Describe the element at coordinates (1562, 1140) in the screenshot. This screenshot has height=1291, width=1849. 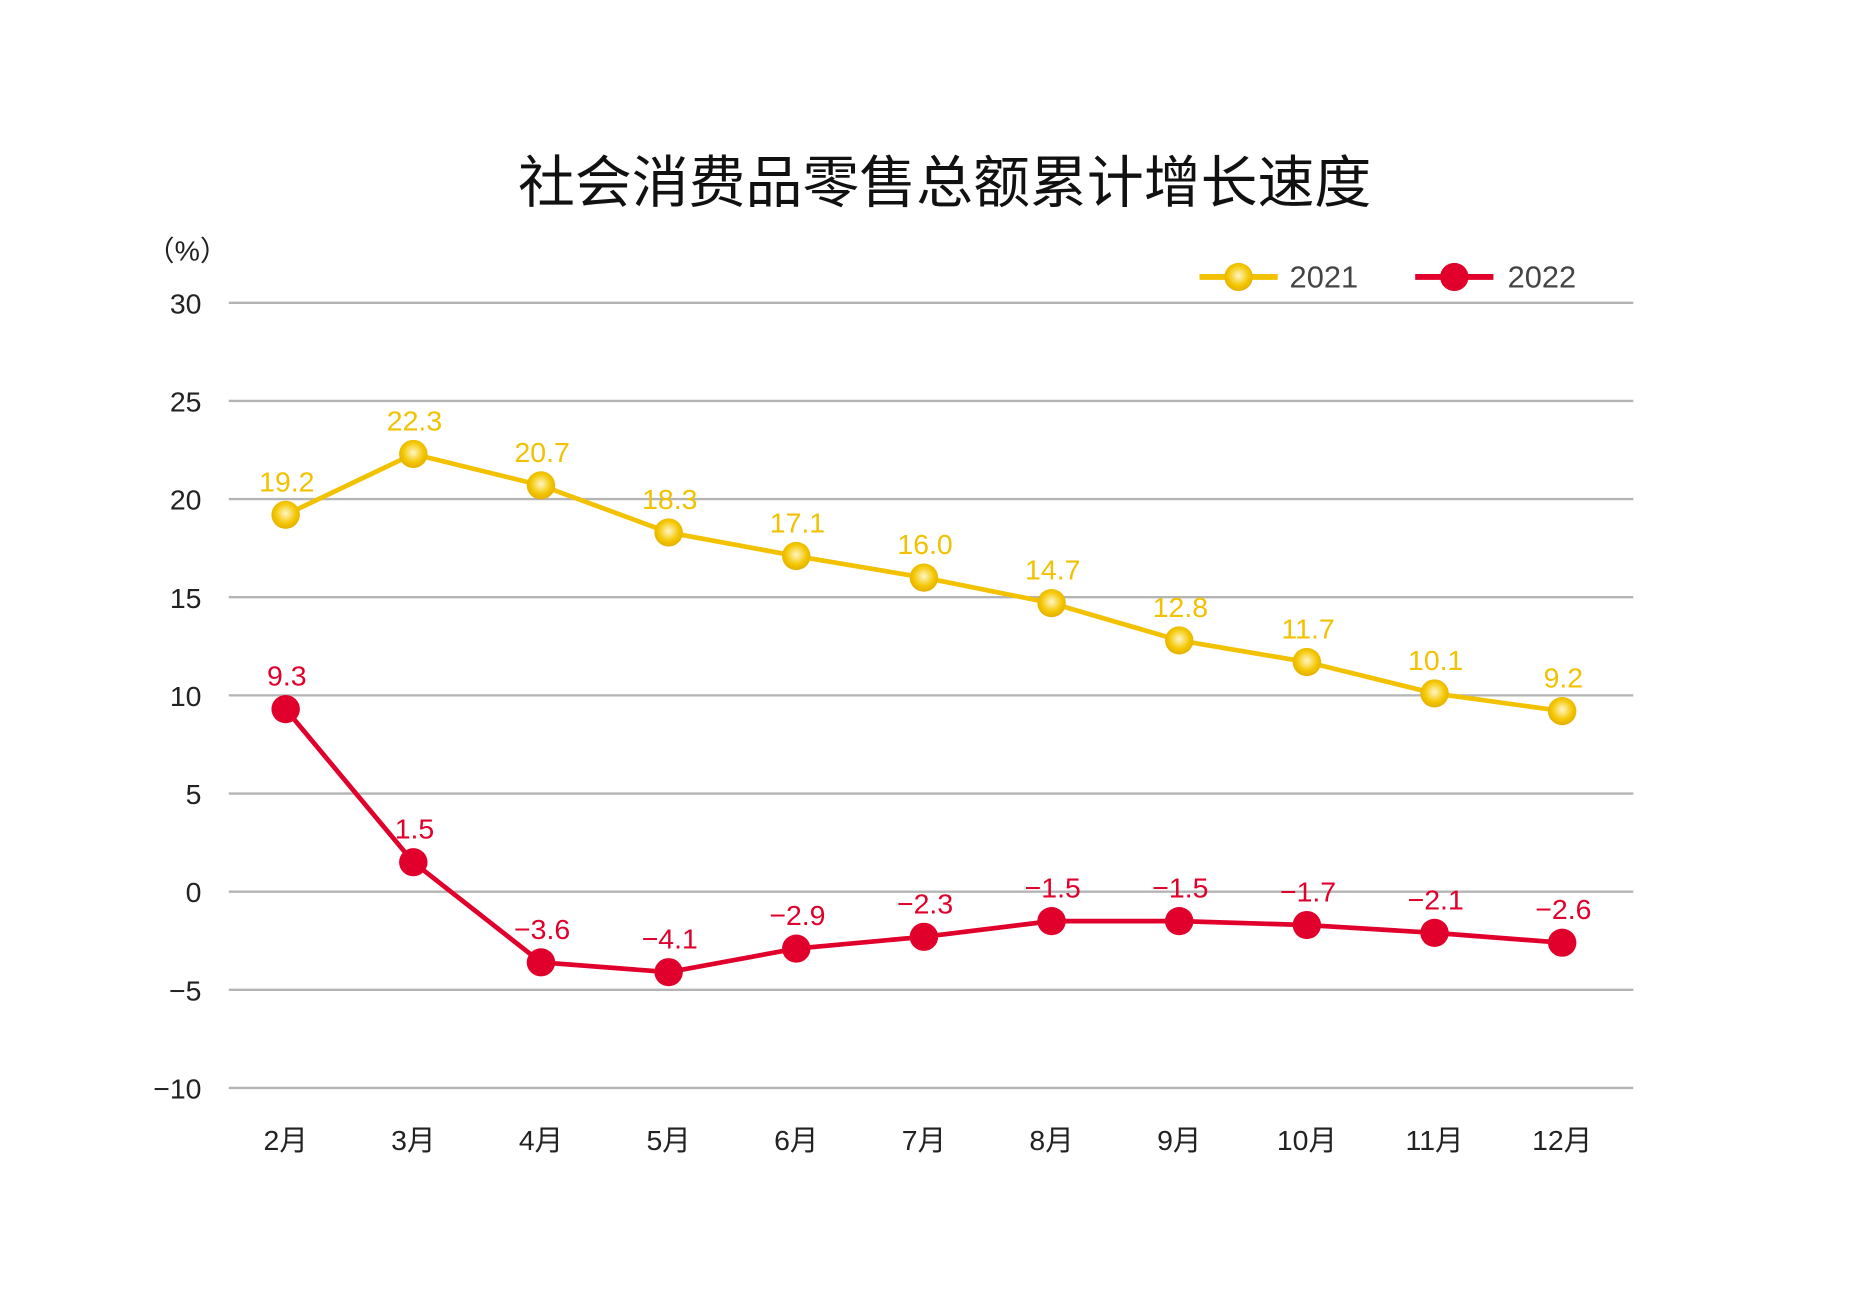
I see `x-tick-label: 12月` at that location.